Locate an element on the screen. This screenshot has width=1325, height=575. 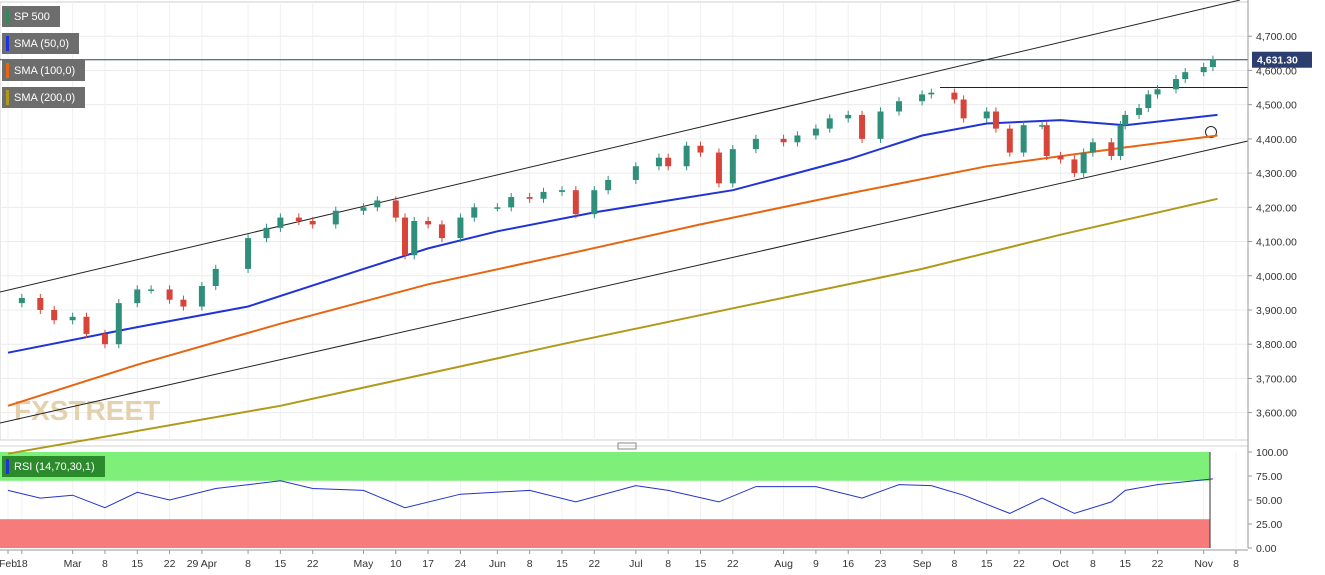
sma200-label: SMA (200,0) is located at coordinates (45, 97).